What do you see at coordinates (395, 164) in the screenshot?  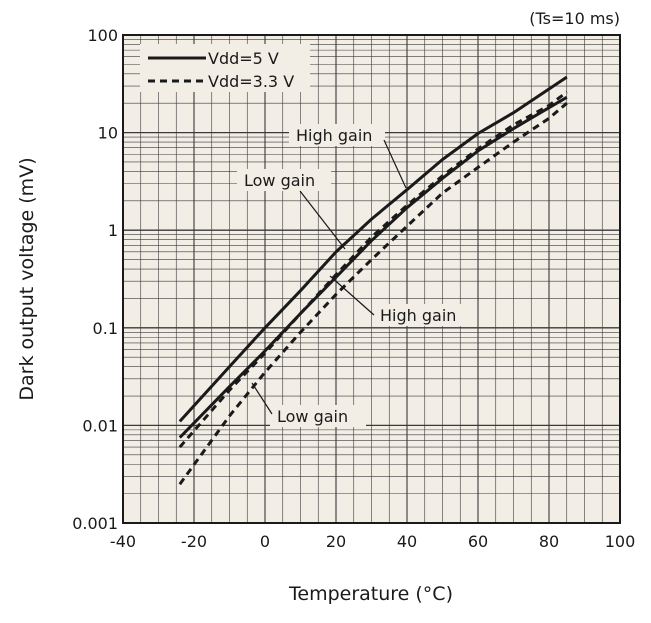 I see `annotation-leader-high-5v` at bounding box center [395, 164].